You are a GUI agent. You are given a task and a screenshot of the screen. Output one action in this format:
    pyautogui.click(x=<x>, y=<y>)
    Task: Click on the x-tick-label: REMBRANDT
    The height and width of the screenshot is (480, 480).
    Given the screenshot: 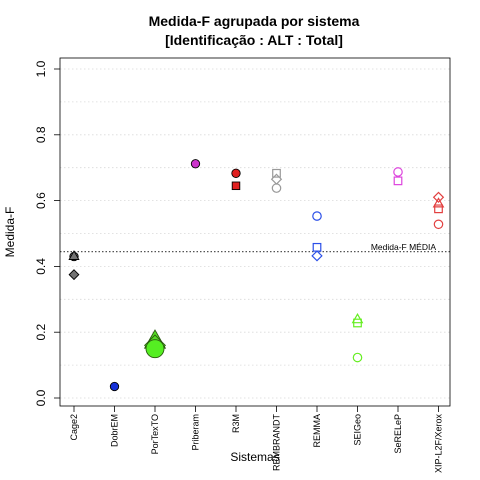 What is the action you would take?
    pyautogui.click(x=277, y=443)
    